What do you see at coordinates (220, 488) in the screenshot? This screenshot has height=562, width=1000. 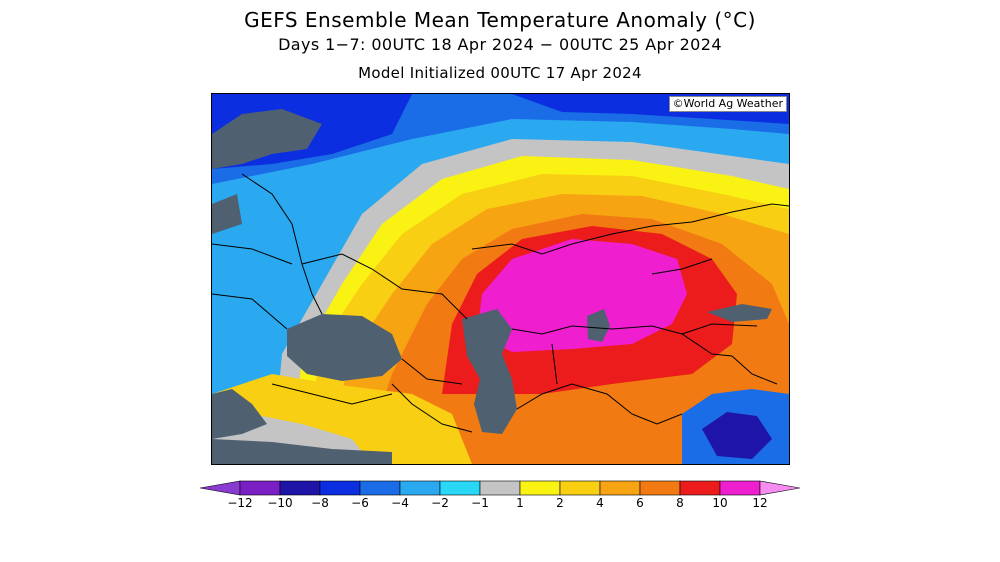 I see `legend-under-arrow` at bounding box center [220, 488].